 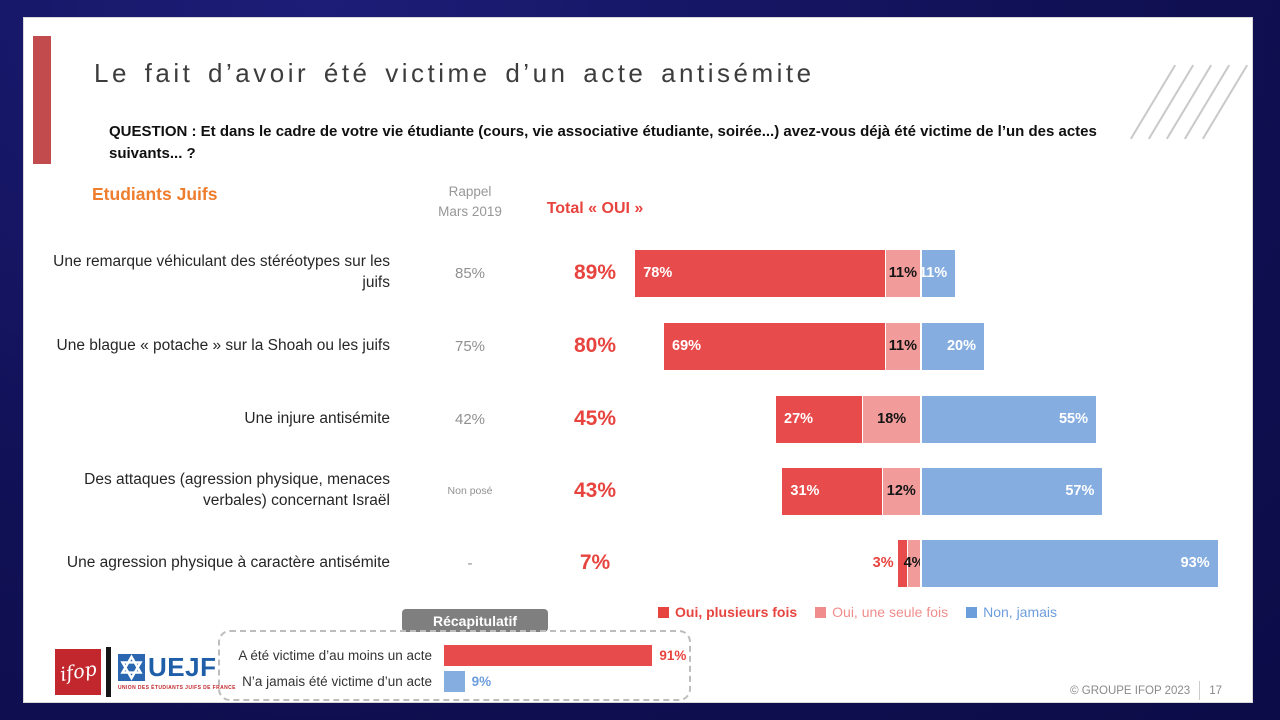 I want to click on bar-segment-label-outside: 3%, so click(x=883, y=563).